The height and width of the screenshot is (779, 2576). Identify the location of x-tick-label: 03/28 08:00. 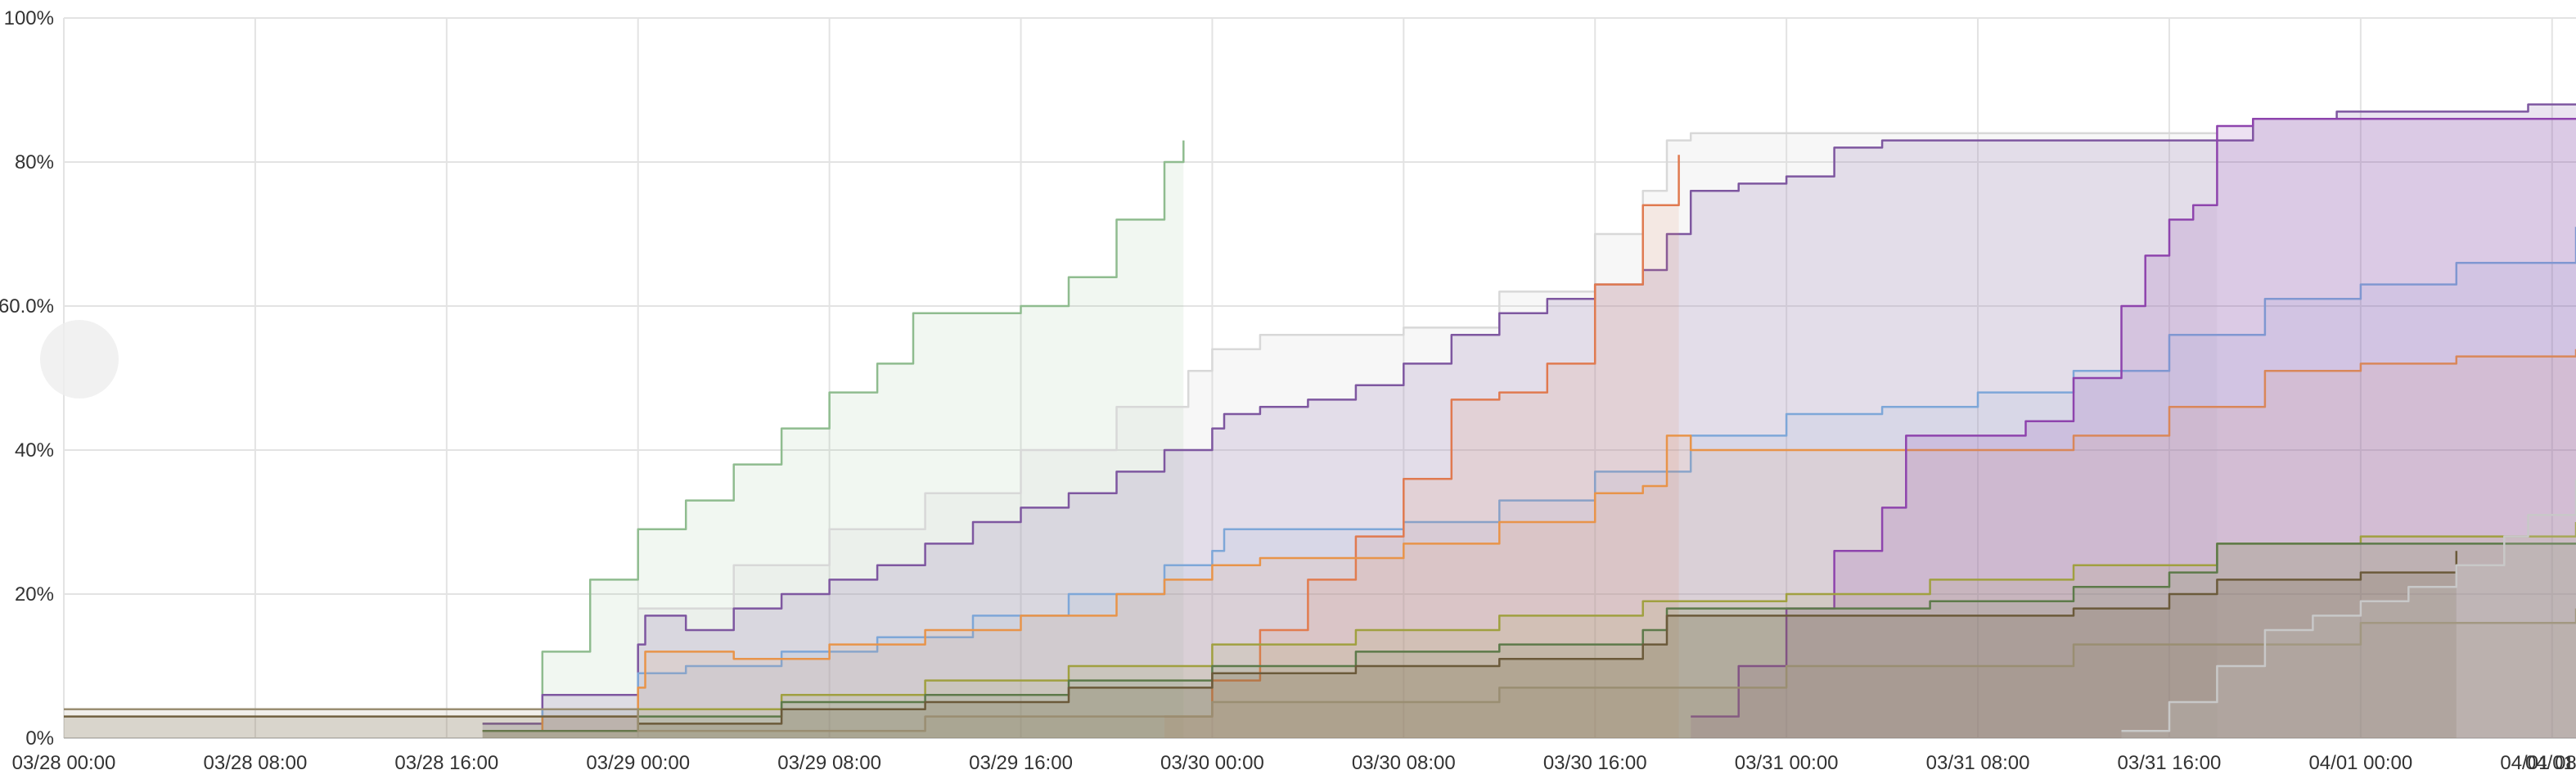
(256, 763).